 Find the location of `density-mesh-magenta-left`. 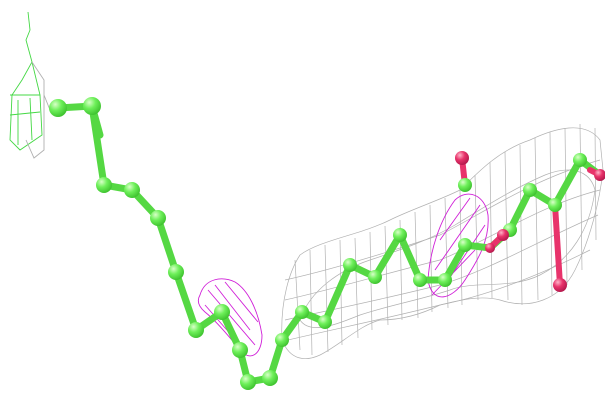

density-mesh-magenta-left is located at coordinates (230, 317).